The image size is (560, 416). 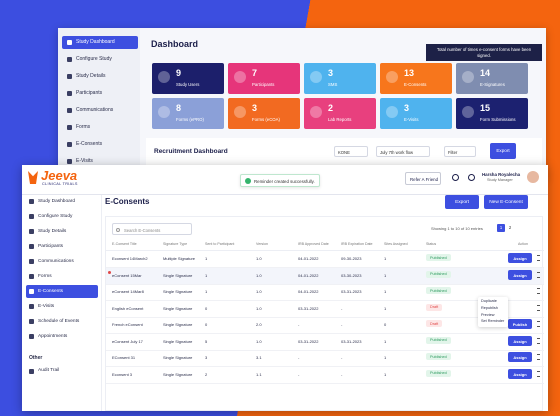 What do you see at coordinates (488, 314) in the screenshot?
I see `menu-item: Preview` at bounding box center [488, 314].